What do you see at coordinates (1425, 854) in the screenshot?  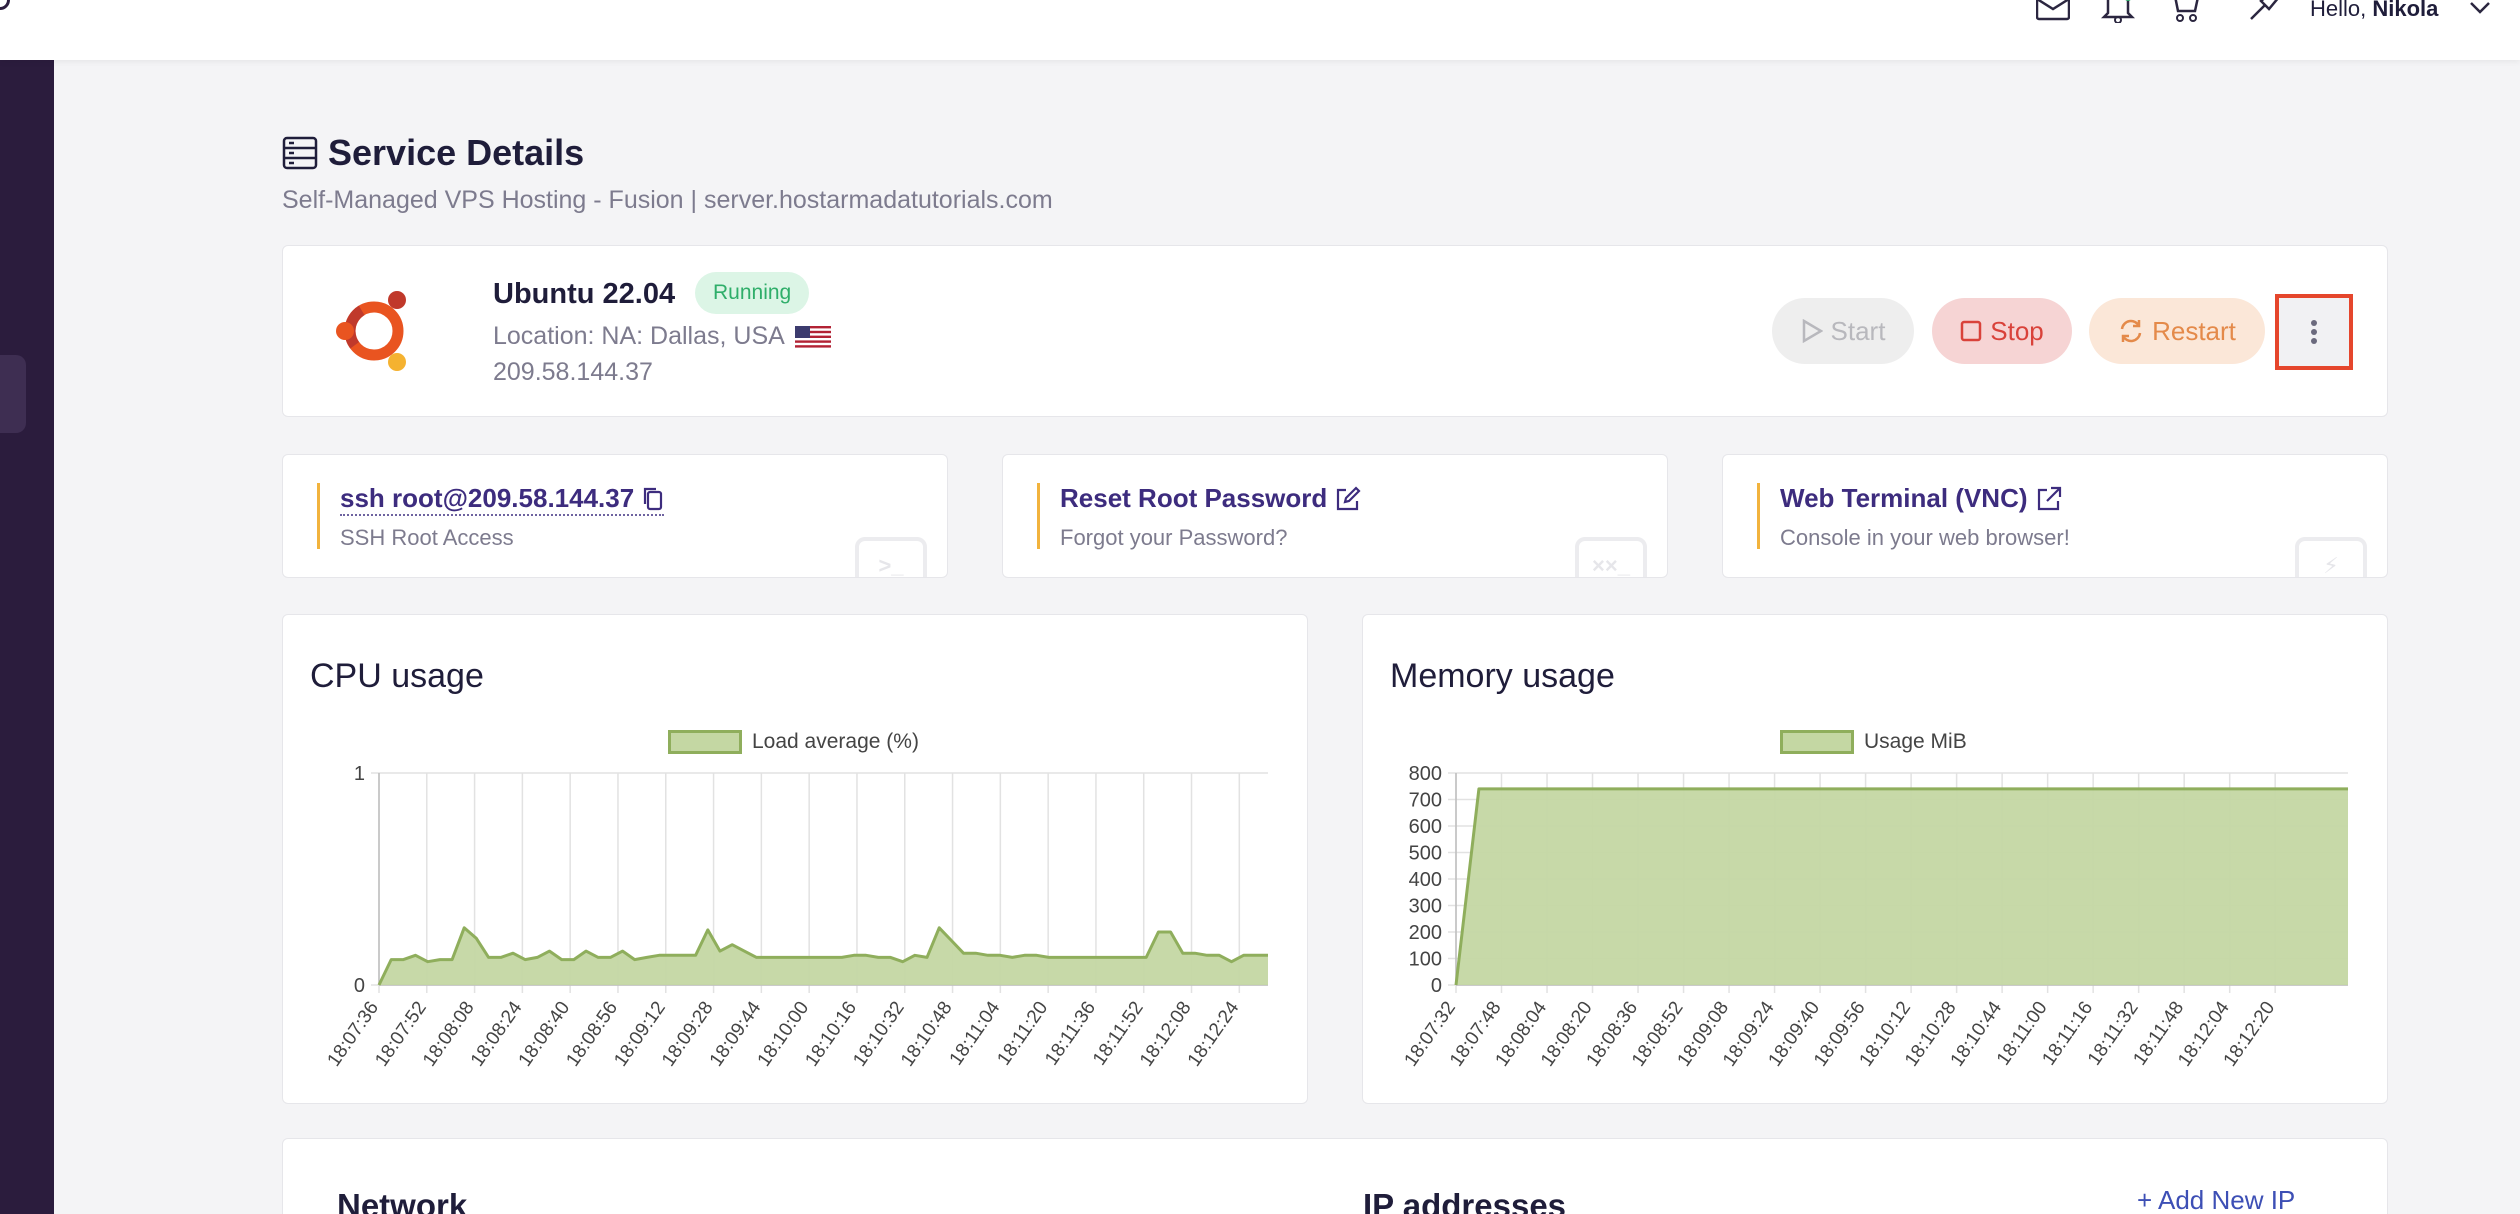 I see `y-tick-label: 500` at bounding box center [1425, 854].